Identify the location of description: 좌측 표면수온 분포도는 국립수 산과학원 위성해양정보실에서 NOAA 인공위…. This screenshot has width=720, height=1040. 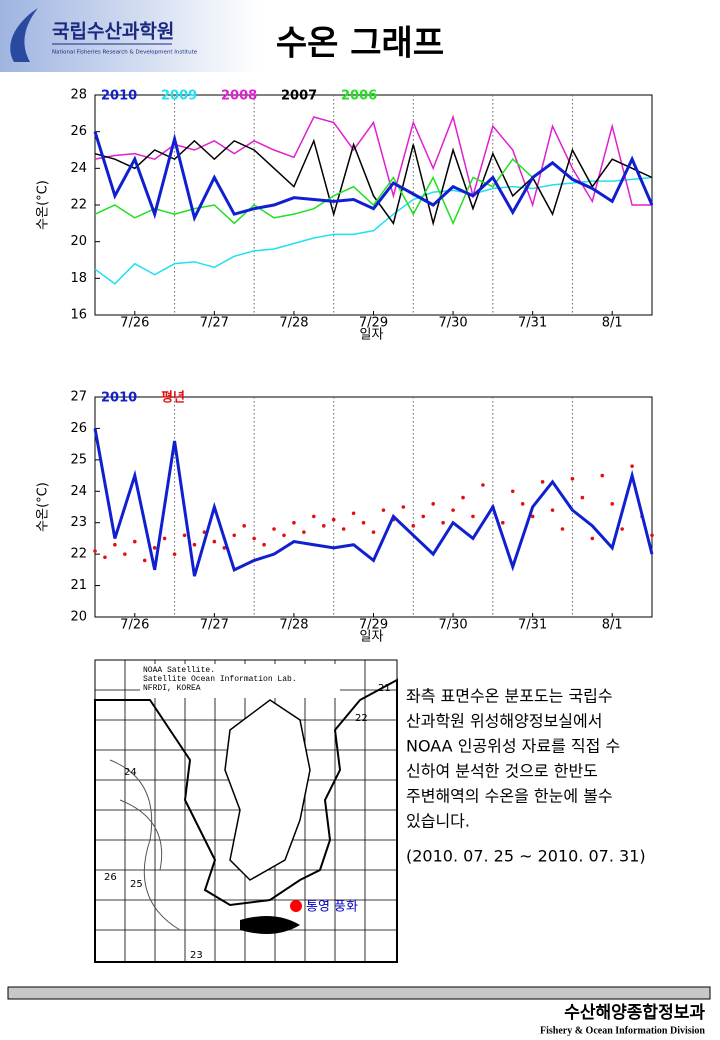
(526, 776).